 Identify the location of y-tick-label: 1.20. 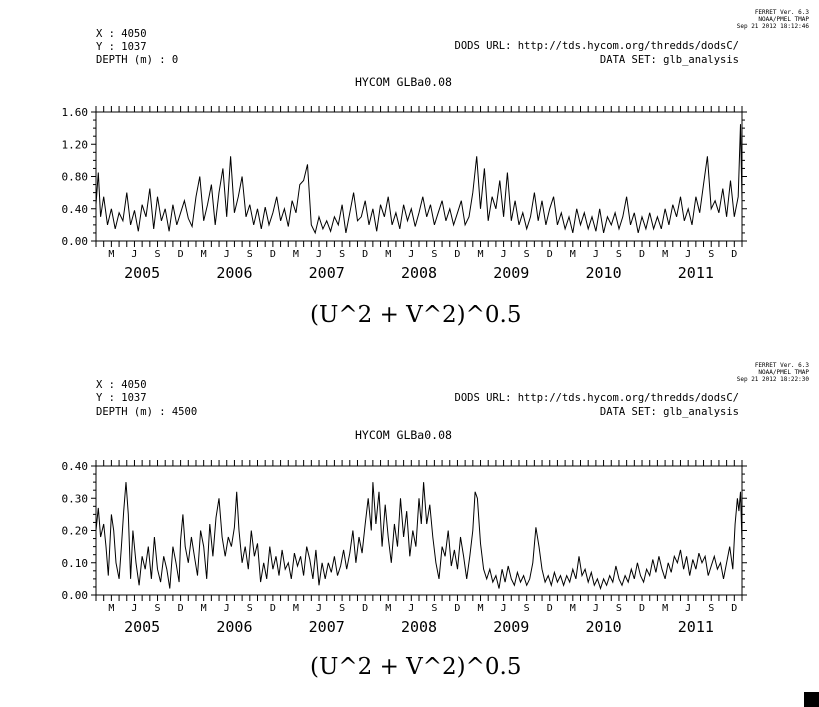
(75, 144).